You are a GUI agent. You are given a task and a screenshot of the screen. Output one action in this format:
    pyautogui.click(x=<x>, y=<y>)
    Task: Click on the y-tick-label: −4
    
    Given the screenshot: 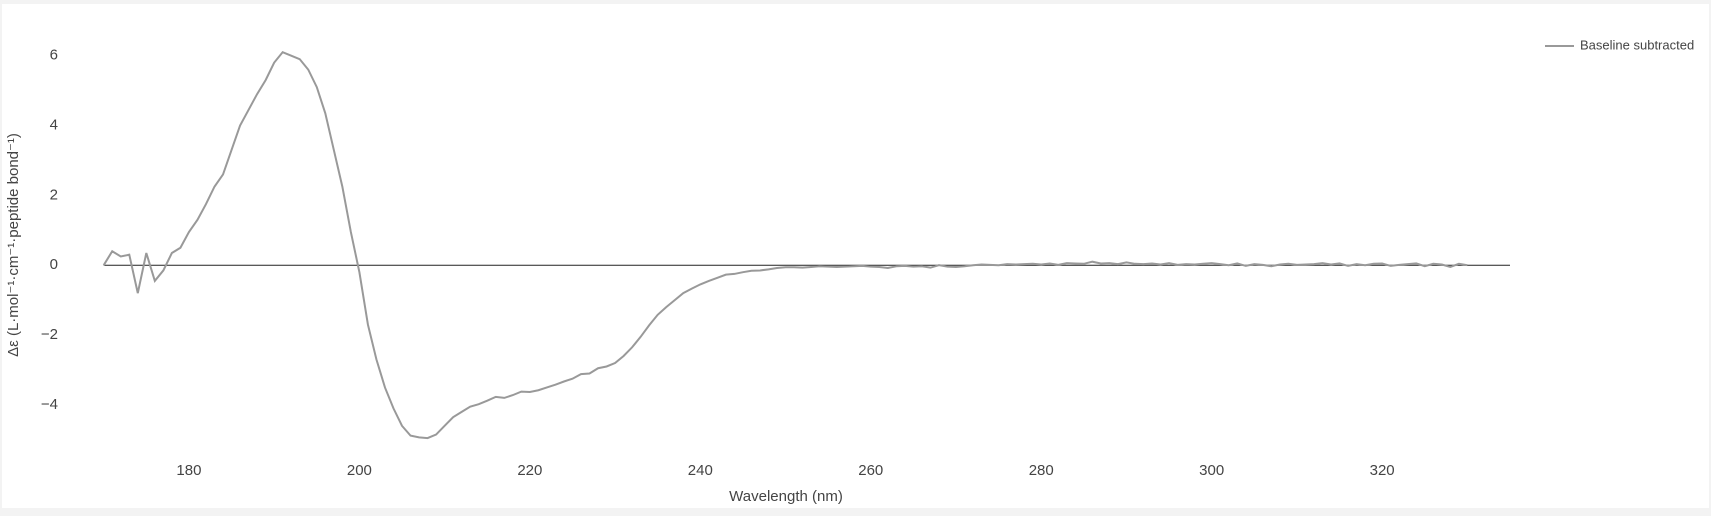 What is the action you would take?
    pyautogui.click(x=49, y=404)
    